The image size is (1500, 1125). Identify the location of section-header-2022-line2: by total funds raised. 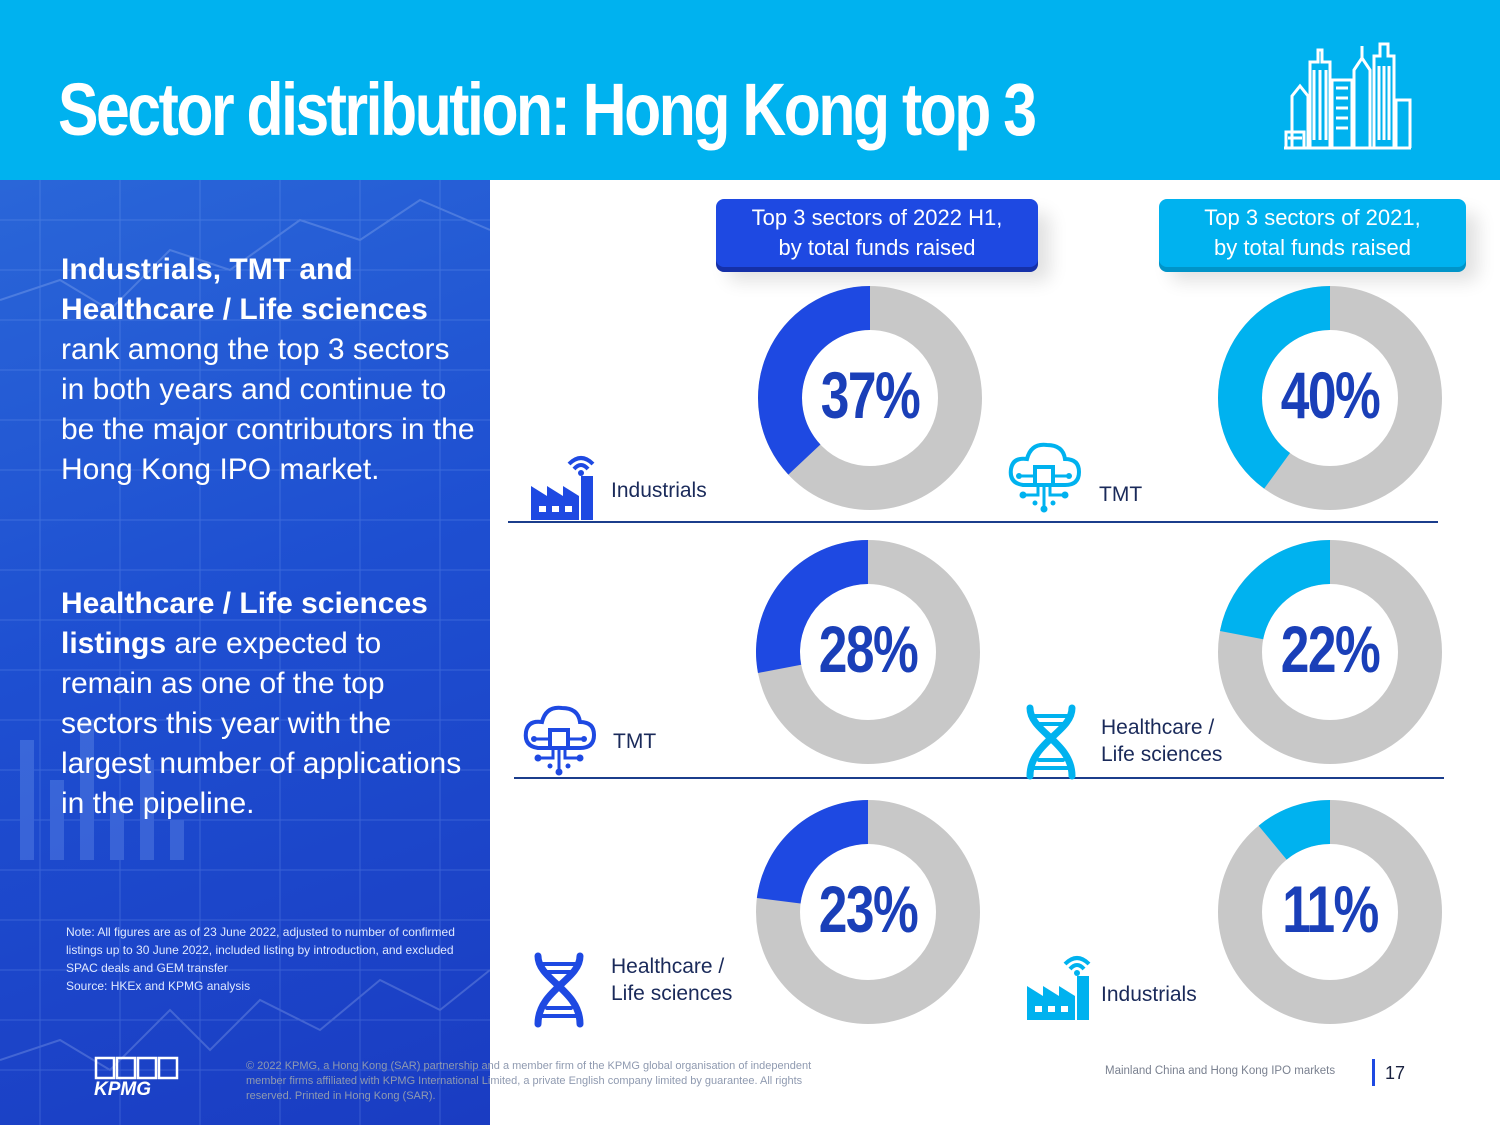
(877, 247).